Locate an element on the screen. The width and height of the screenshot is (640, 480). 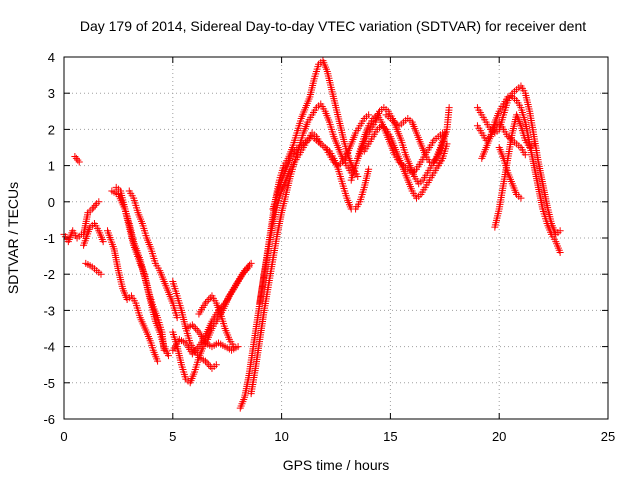
y-tick-label: -5 is located at coordinates (49, 383).